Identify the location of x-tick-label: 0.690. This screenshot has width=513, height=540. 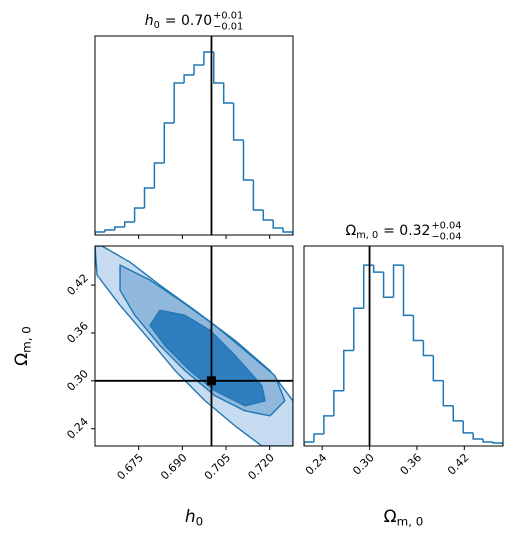
(173, 466).